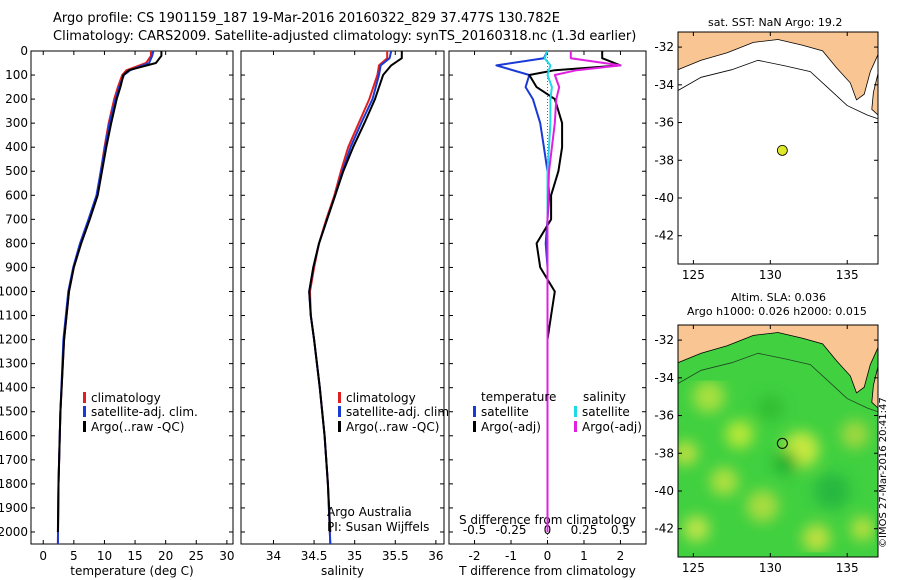 The image size is (900, 580). What do you see at coordinates (621, 556) in the screenshot?
I see `x-tick-label: 2` at bounding box center [621, 556].